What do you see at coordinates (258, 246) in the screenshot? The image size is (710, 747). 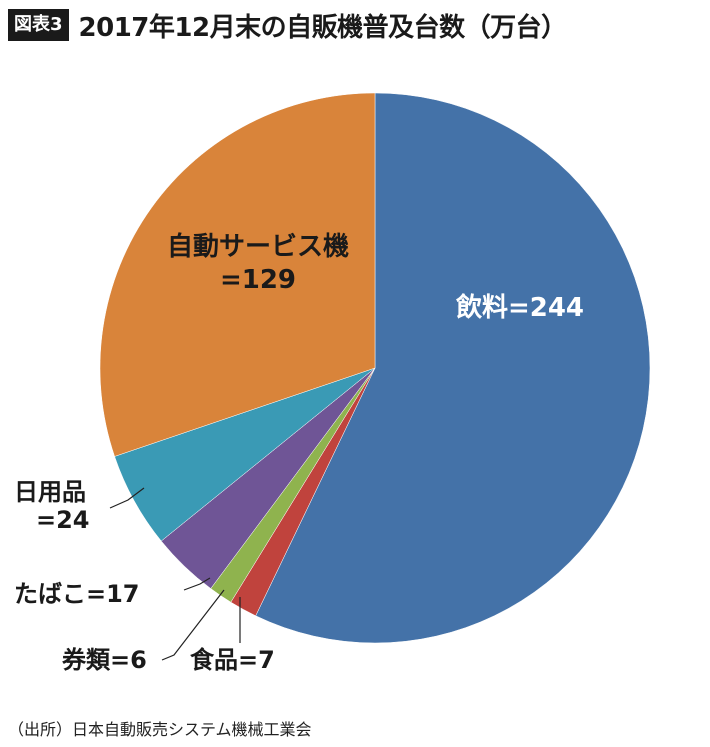 I see `slice-label-jido-service-name: 自動サービス機` at bounding box center [258, 246].